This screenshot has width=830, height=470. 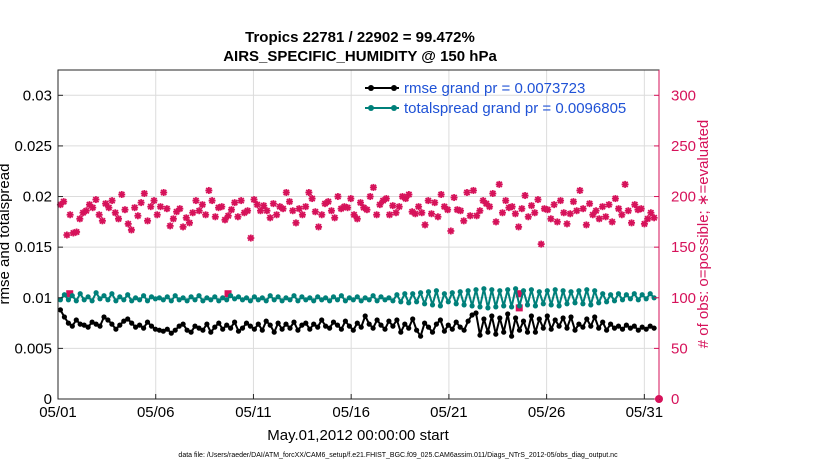 I want to click on y-tick-label-left: 0.015, so click(x=33, y=247).